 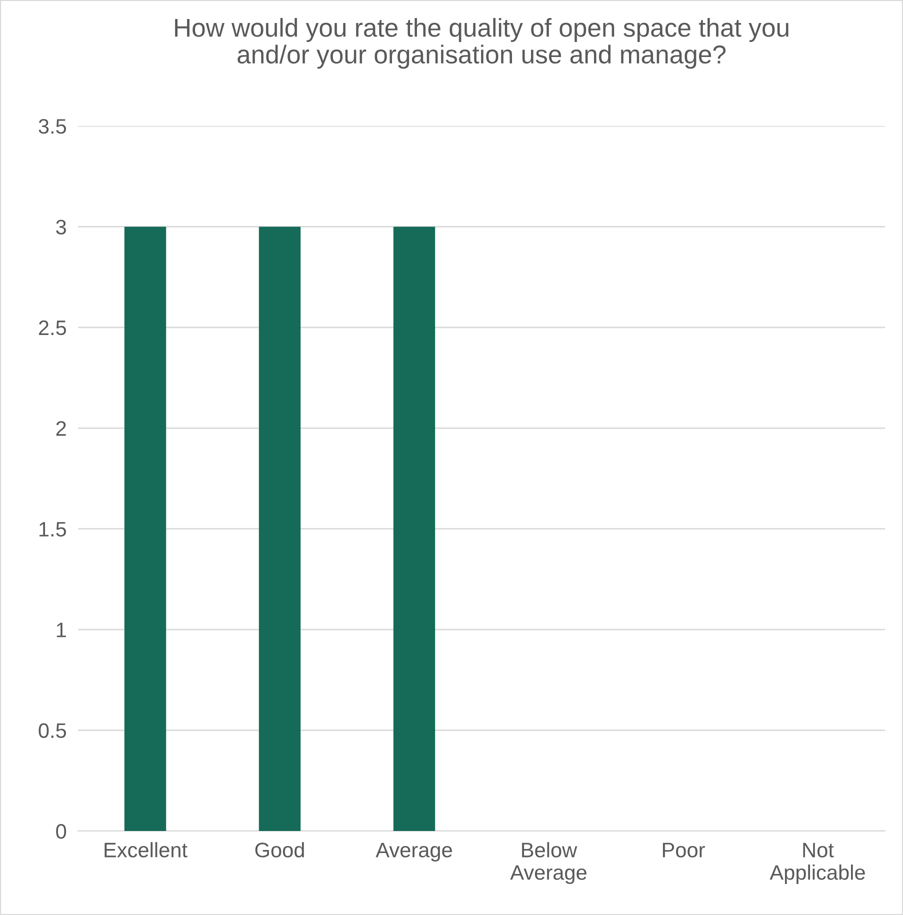 I want to click on y-tick-label: 0, so click(x=61, y=831).